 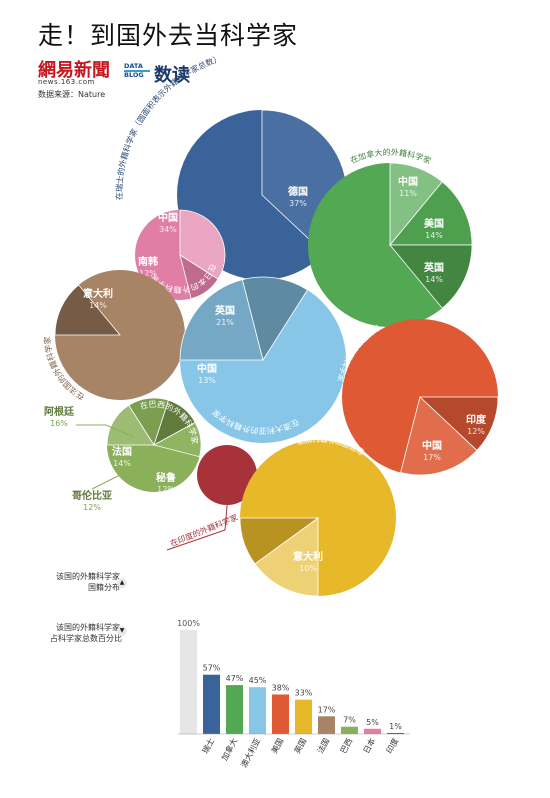 What do you see at coordinates (85, 582) in the screenshot?
I see `legend-distribution: 该国的外籍科学家 国籍分布` at bounding box center [85, 582].